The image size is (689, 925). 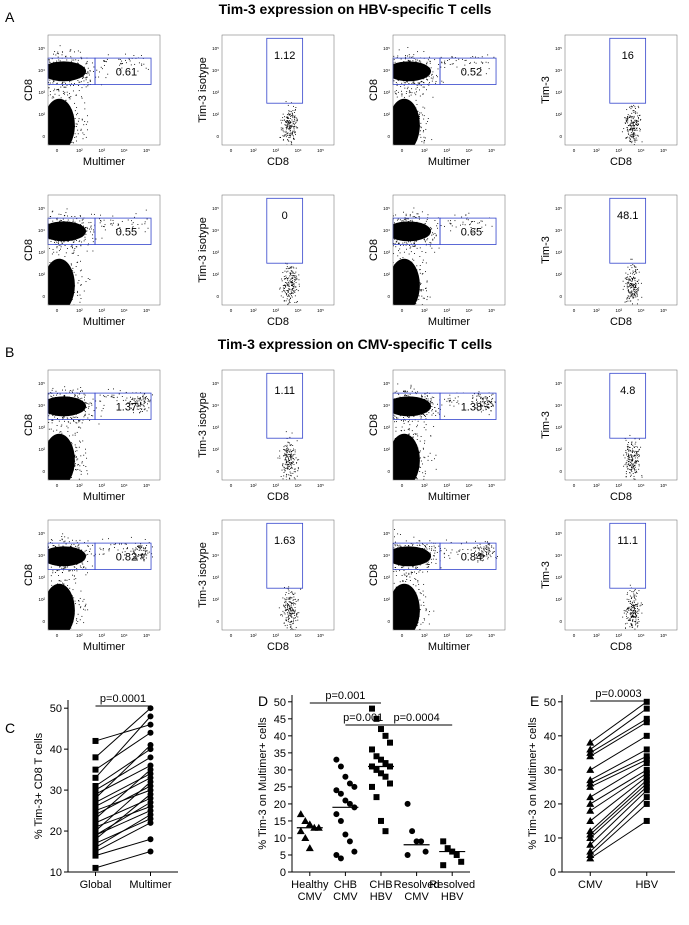 I want to click on x-tick-label: 10⁴, so click(x=641, y=150).